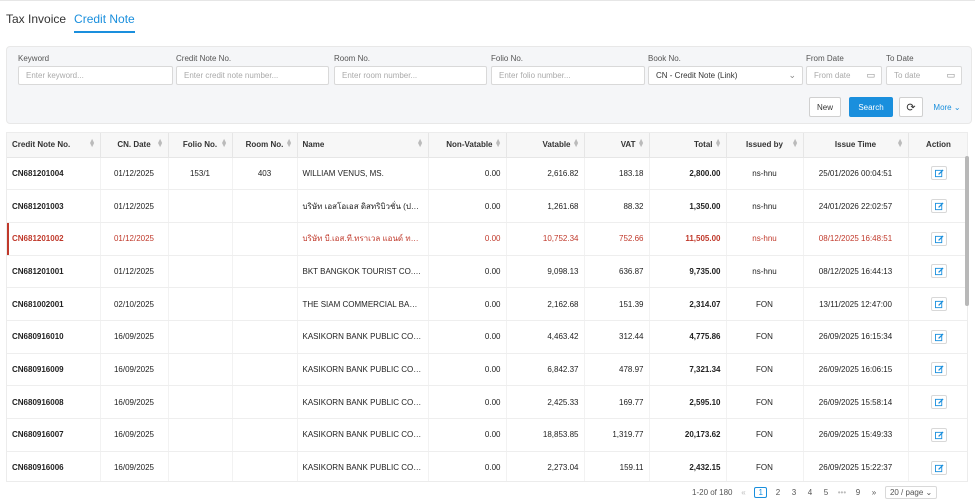 The height and width of the screenshot is (500, 975). What do you see at coordinates (765, 145) in the screenshot?
I see `col-issued-by: Issued by ▲ ▼` at bounding box center [765, 145].